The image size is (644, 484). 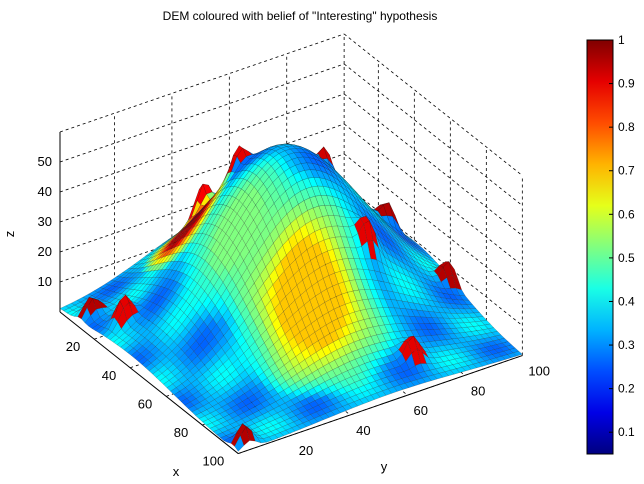 What do you see at coordinates (626, 301) in the screenshot?
I see `colorbar-tick-label: 0.4` at bounding box center [626, 301].